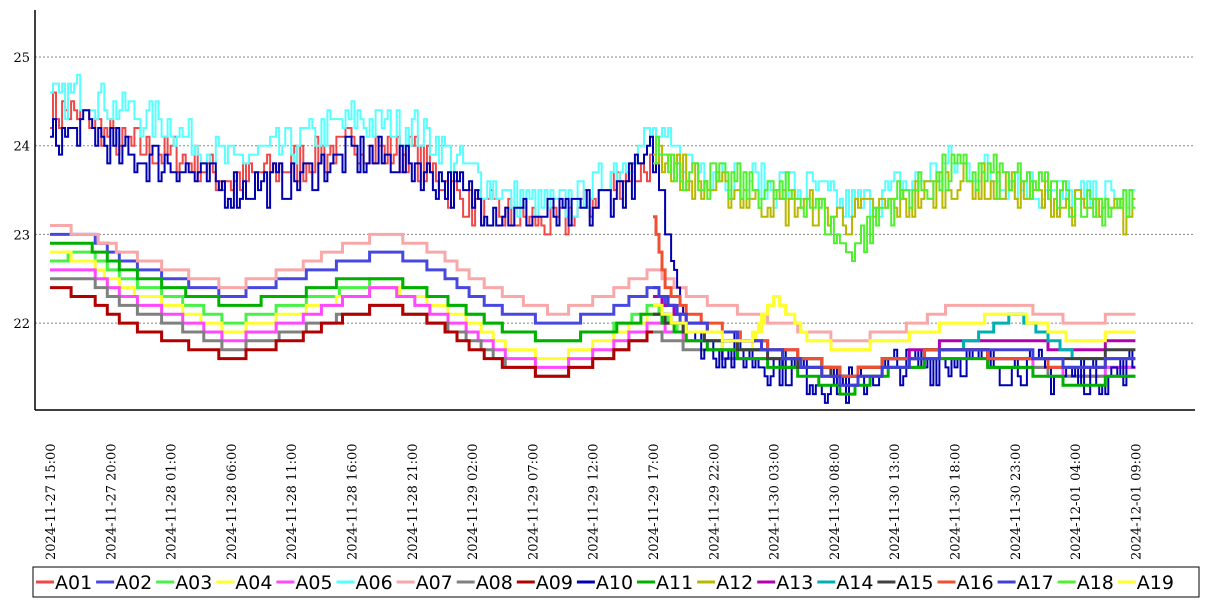 The image size is (1207, 600). What do you see at coordinates (895, 501) in the screenshot?
I see `x-tick-label: 2024-11-30 13:00` at bounding box center [895, 501].